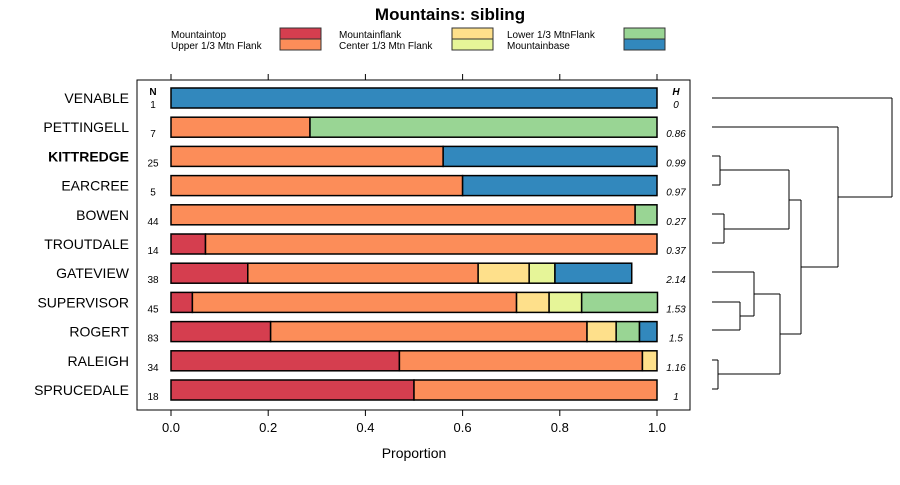  I want to click on chart-title: Mountains: sibling, so click(450, 14).